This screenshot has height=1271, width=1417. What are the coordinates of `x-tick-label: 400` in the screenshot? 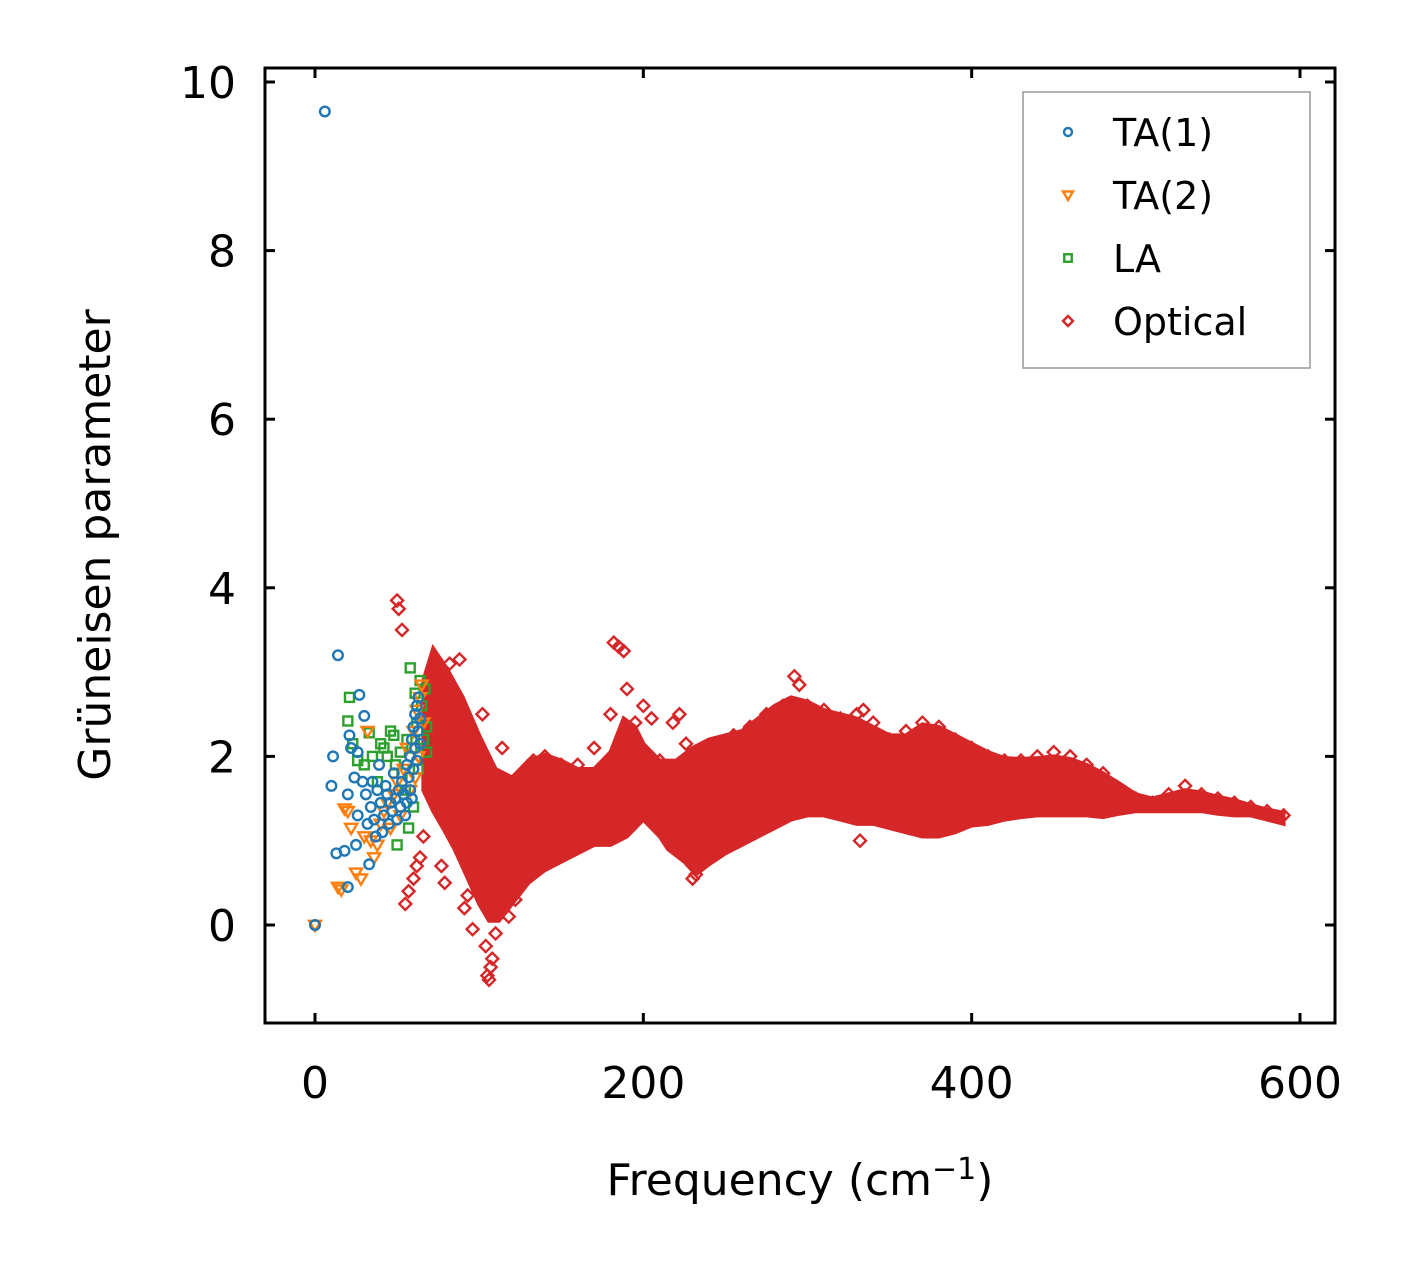 It's located at (972, 1083).